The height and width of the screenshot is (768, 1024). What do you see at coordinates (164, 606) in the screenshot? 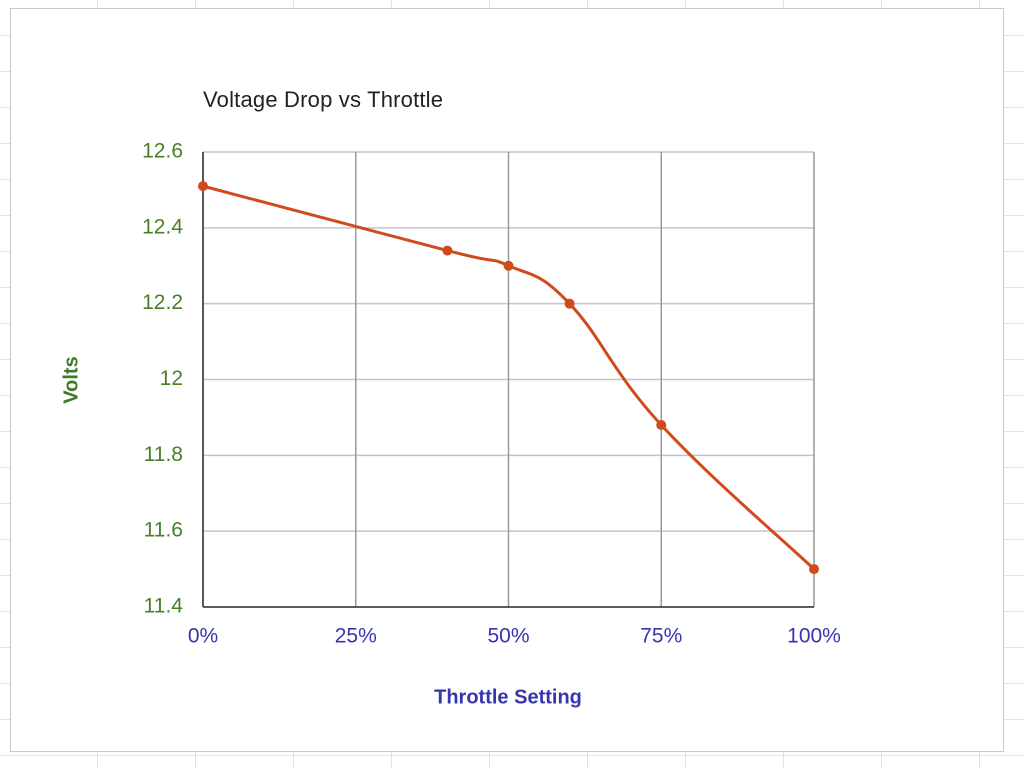
I see `y-tick-label: 11.4` at bounding box center [164, 606].